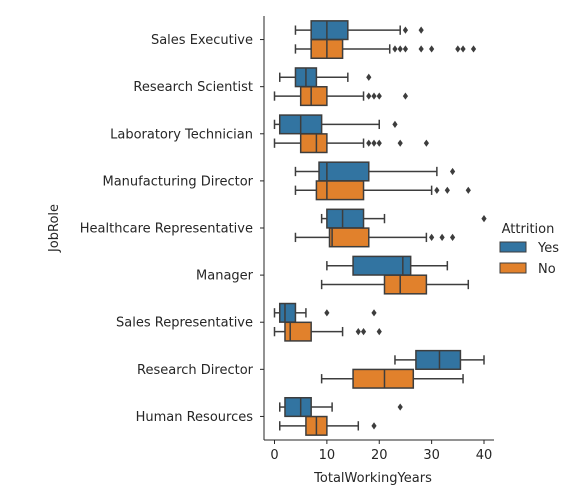  I want to click on legend-label-no: No, so click(547, 269).